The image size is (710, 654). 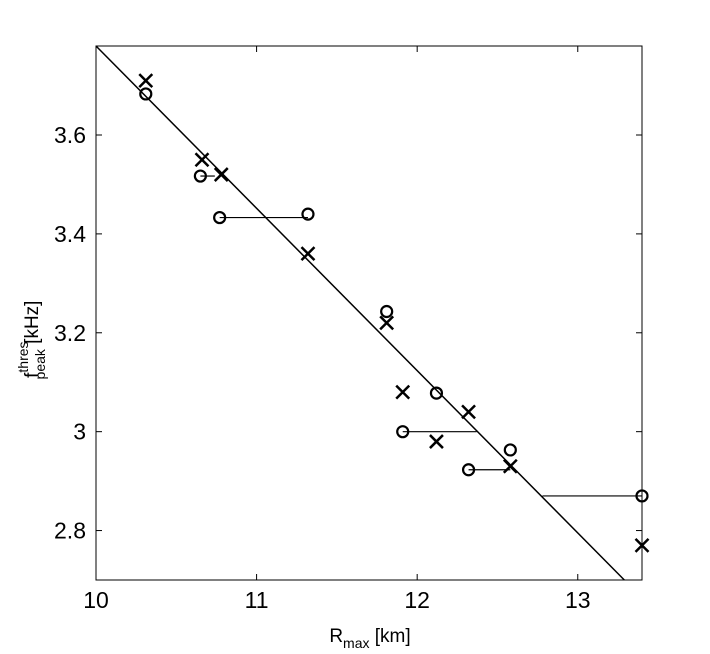 What do you see at coordinates (79, 432) in the screenshot?
I see `y-tick-label: 3` at bounding box center [79, 432].